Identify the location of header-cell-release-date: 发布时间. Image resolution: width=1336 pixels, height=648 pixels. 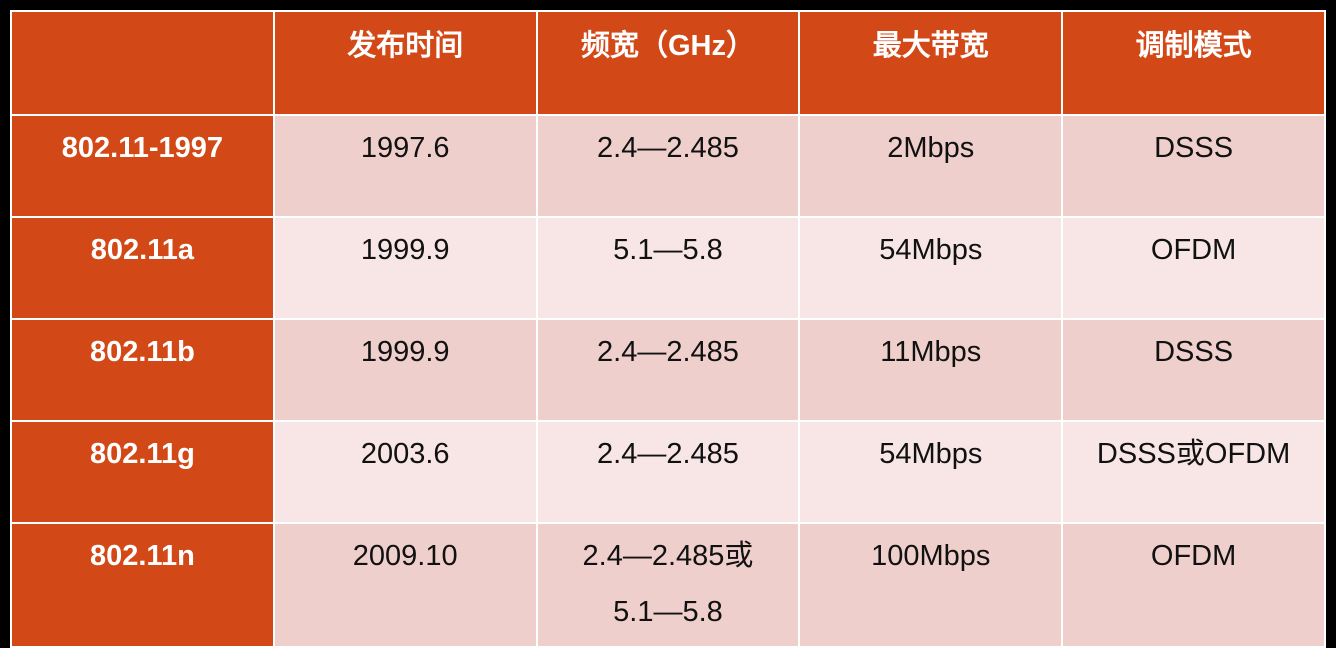
(405, 63).